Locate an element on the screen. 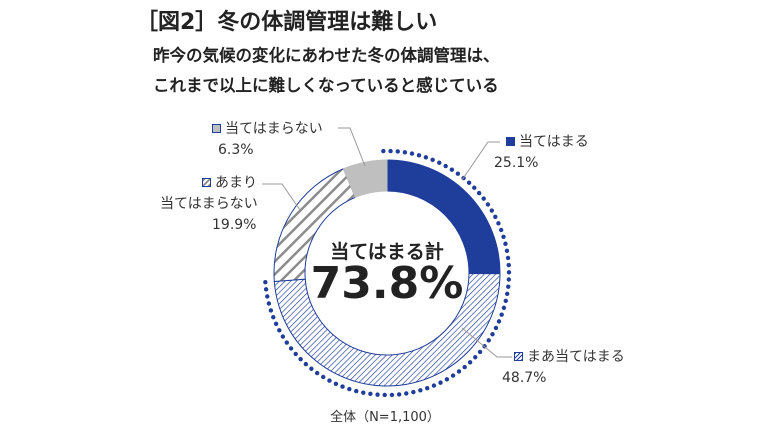 Image resolution: width=770 pixels, height=433 pixels. label-value: 19.9% is located at coordinates (234, 225).